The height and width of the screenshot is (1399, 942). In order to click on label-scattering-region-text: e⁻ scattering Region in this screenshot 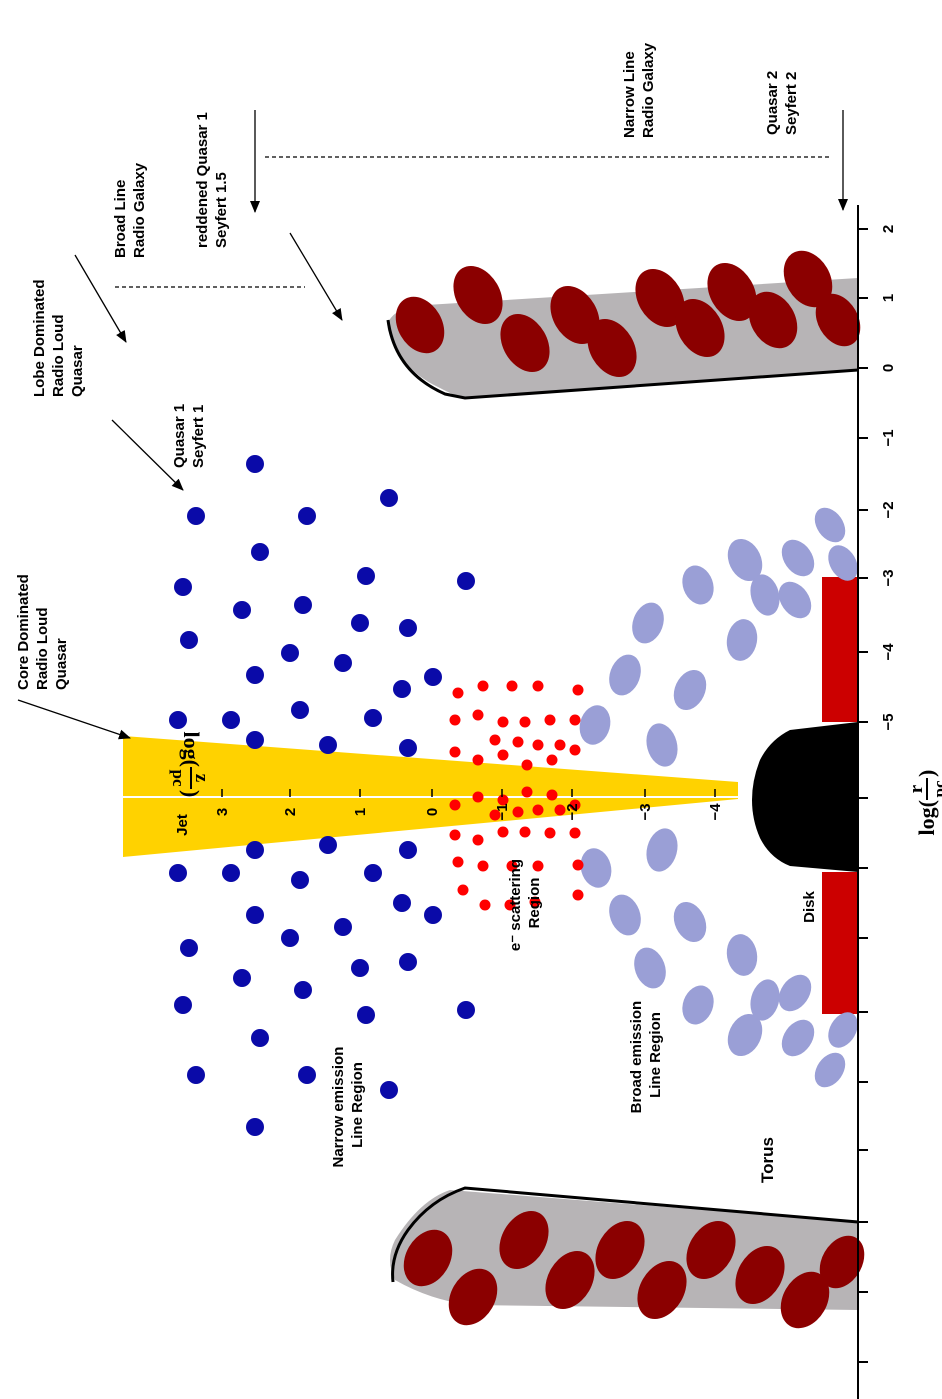, I will do `click(525, 903)`.